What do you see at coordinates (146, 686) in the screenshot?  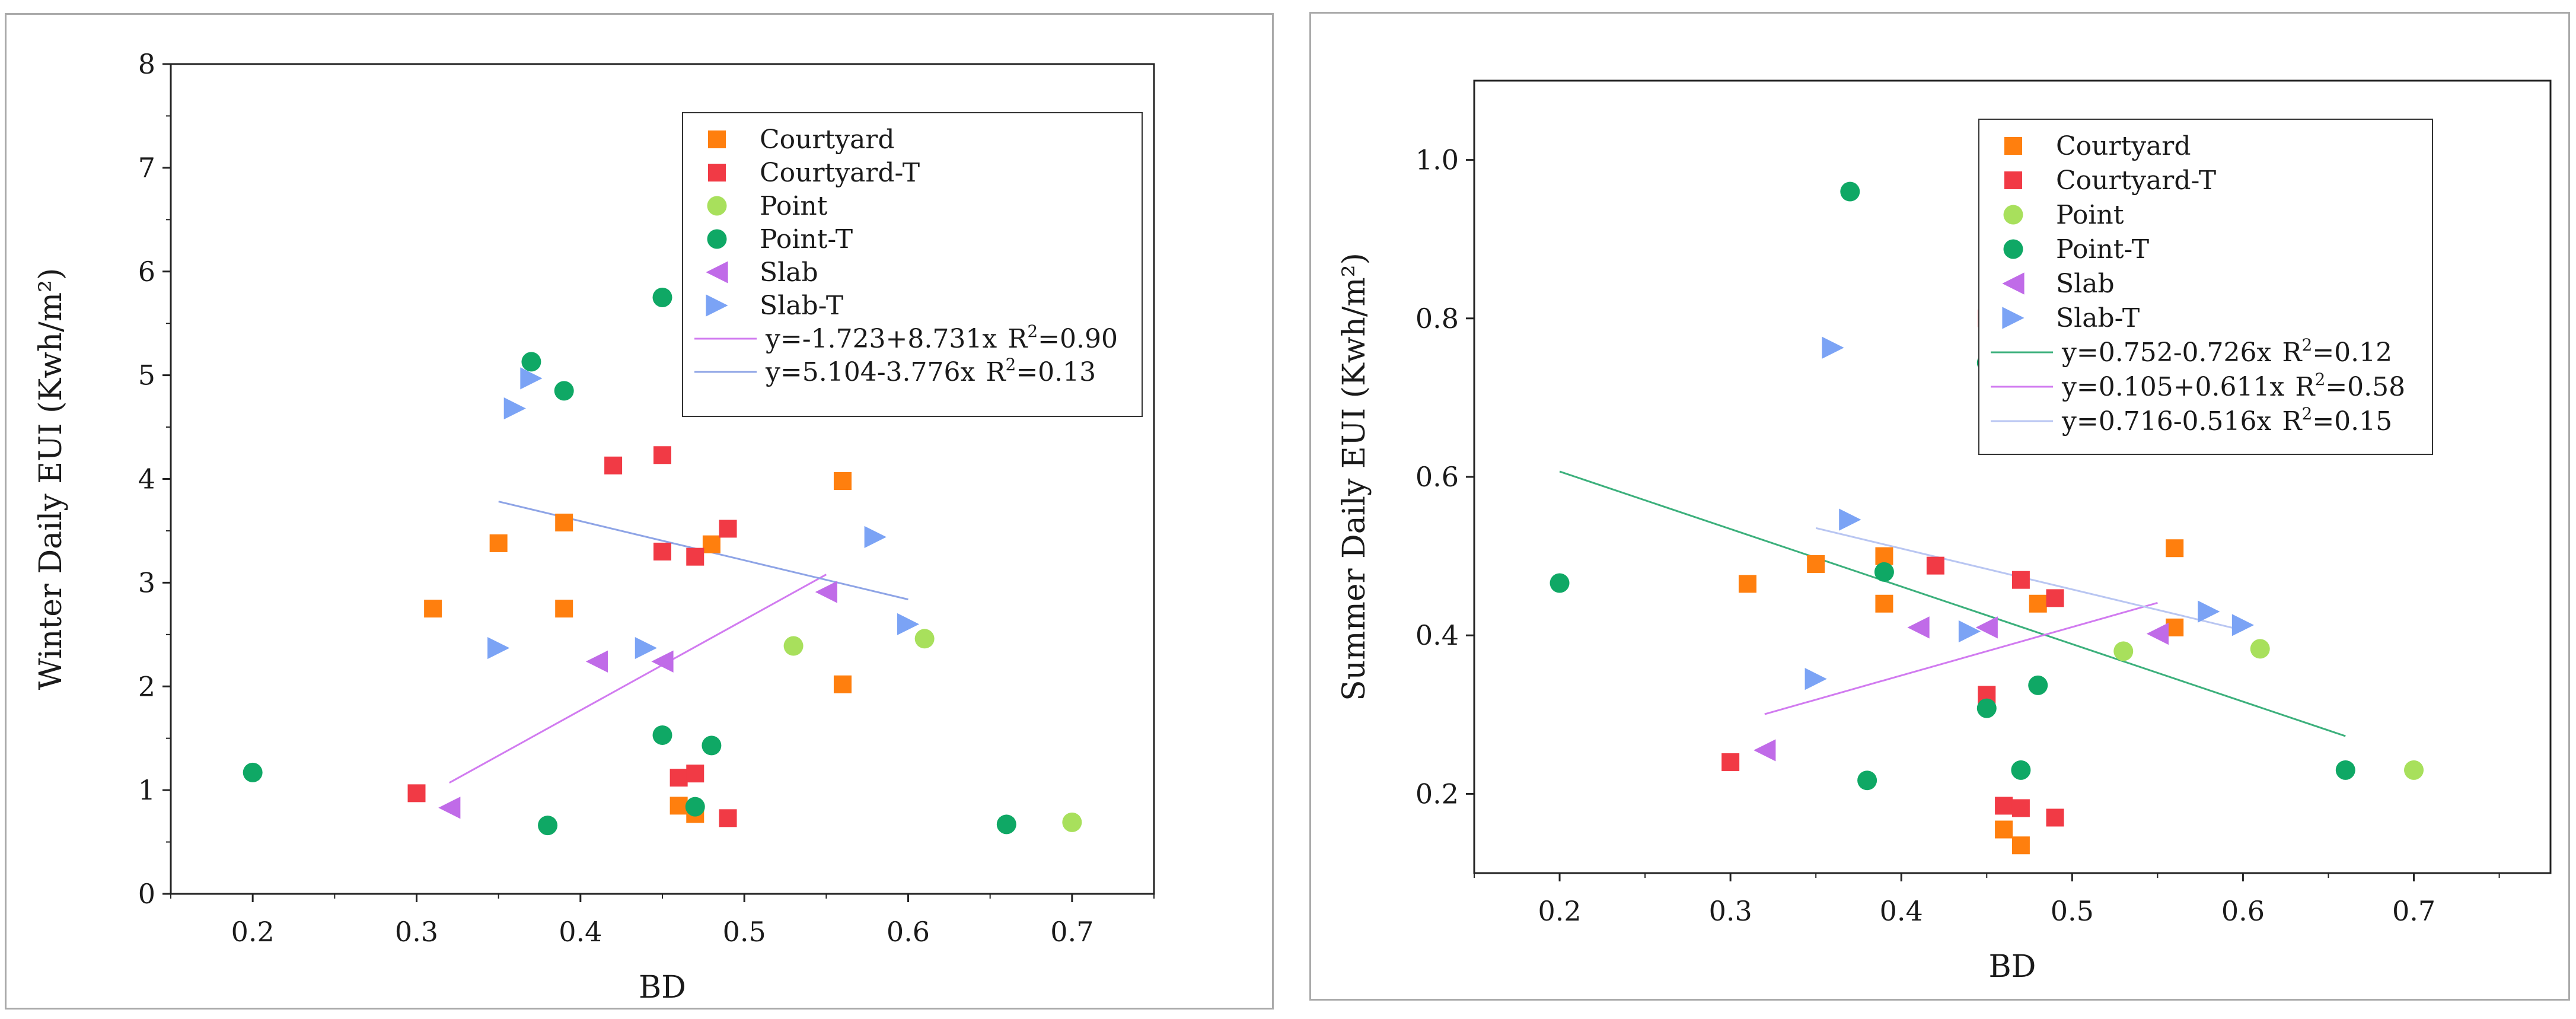 I see `y-tick-label: 2` at bounding box center [146, 686].